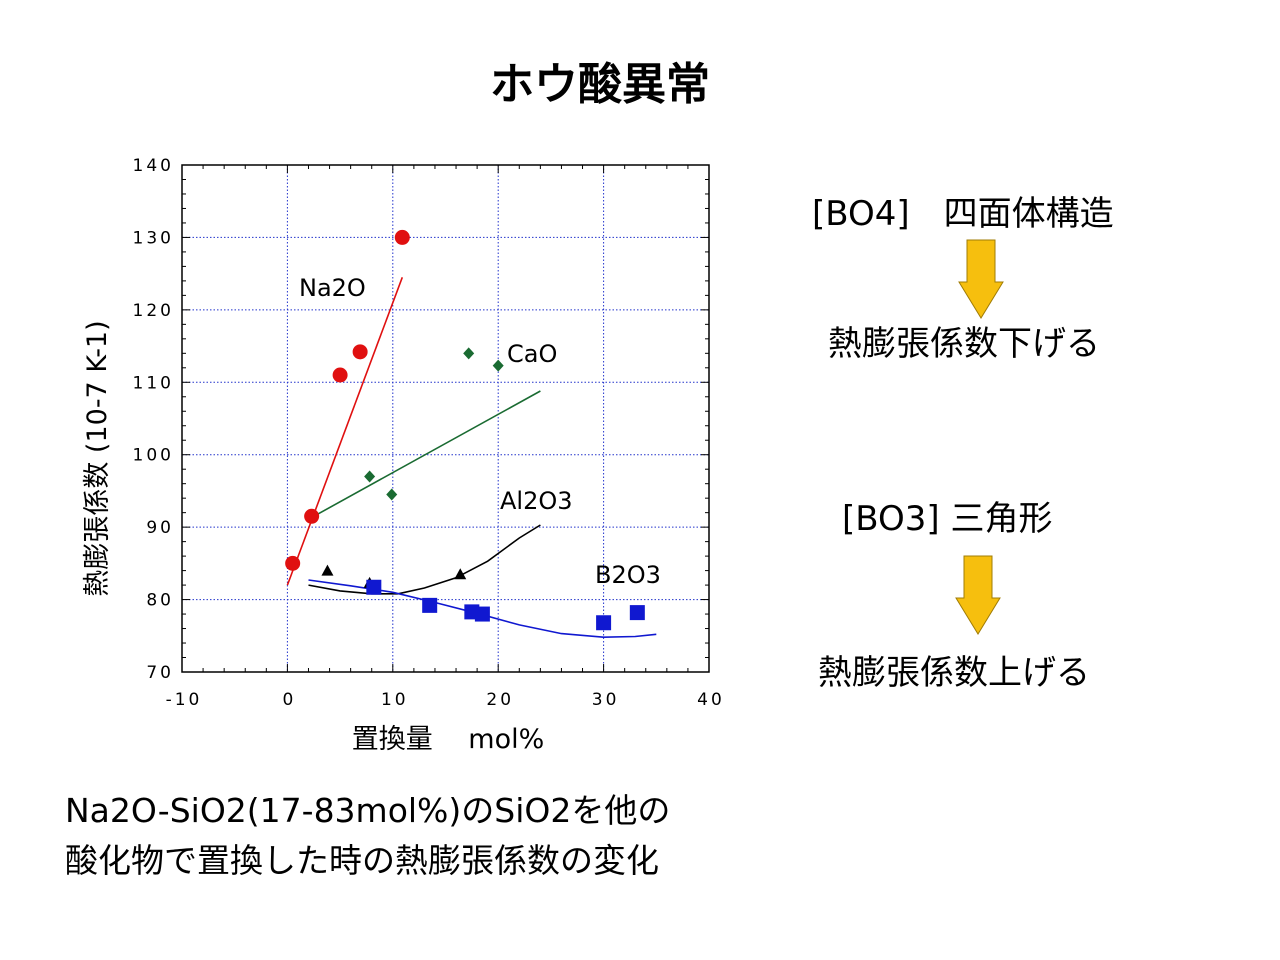 The image size is (1280, 960). Describe the element at coordinates (963, 214) in the screenshot. I see `bo4-structure-label: [BO4] 四面体構造` at that location.